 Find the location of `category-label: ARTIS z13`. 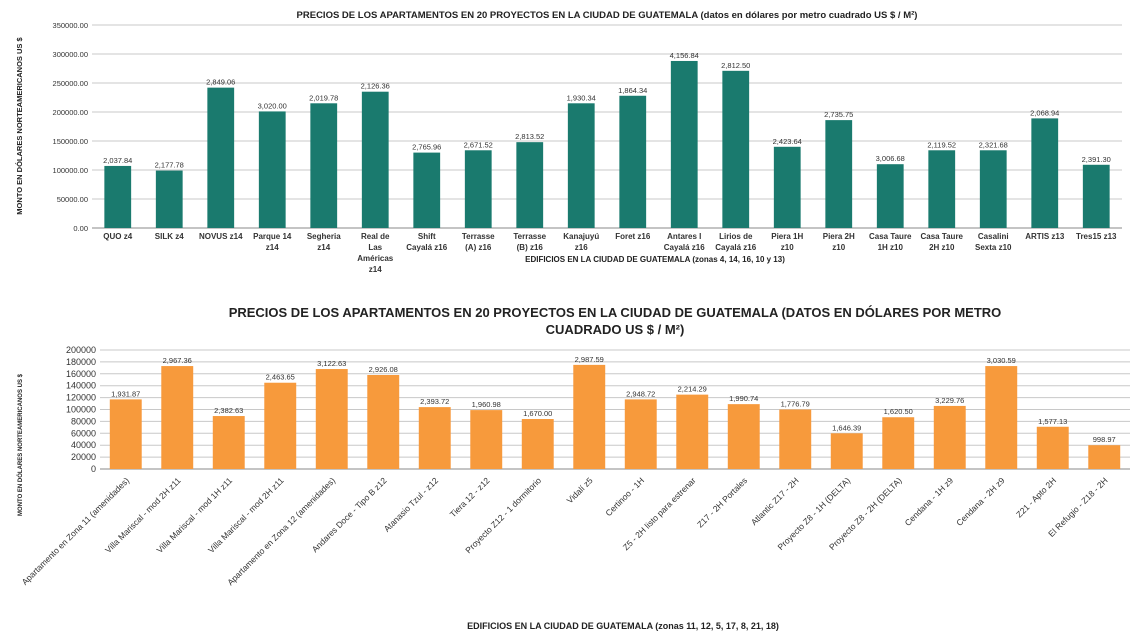

category-label: ARTIS z13 is located at coordinates (1045, 236).